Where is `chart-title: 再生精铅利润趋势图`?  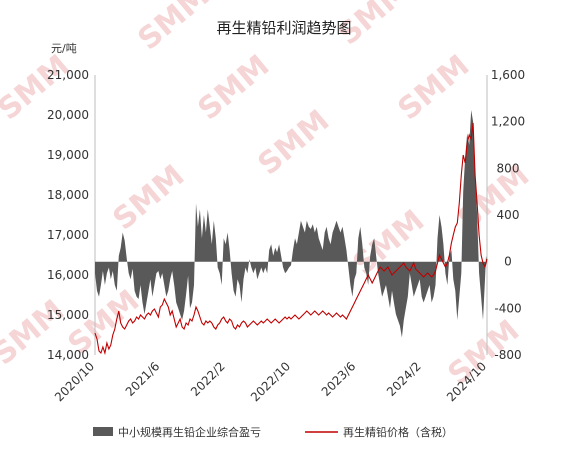
chart-title: 再生精铅利润趋势图 is located at coordinates (283, 28).